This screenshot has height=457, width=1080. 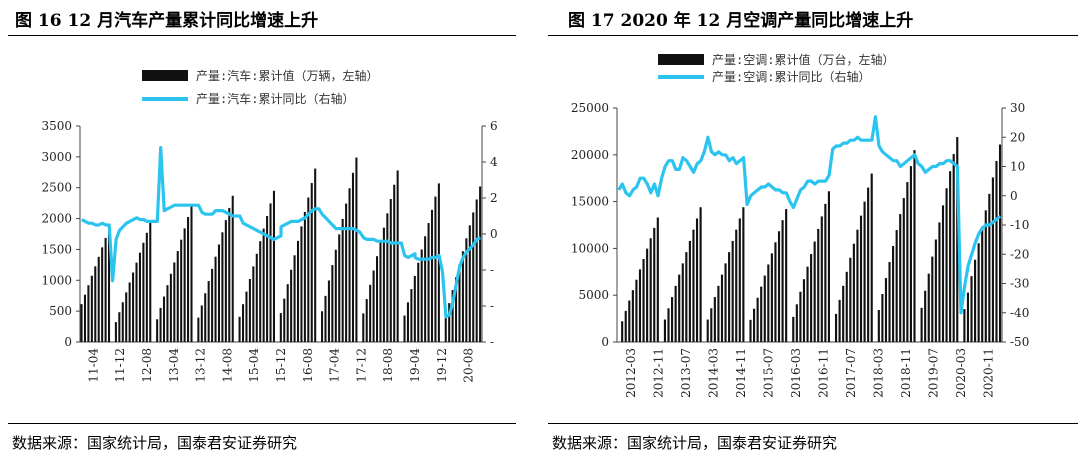 I want to click on right-legend-bar-swatch, so click(x=681, y=59).